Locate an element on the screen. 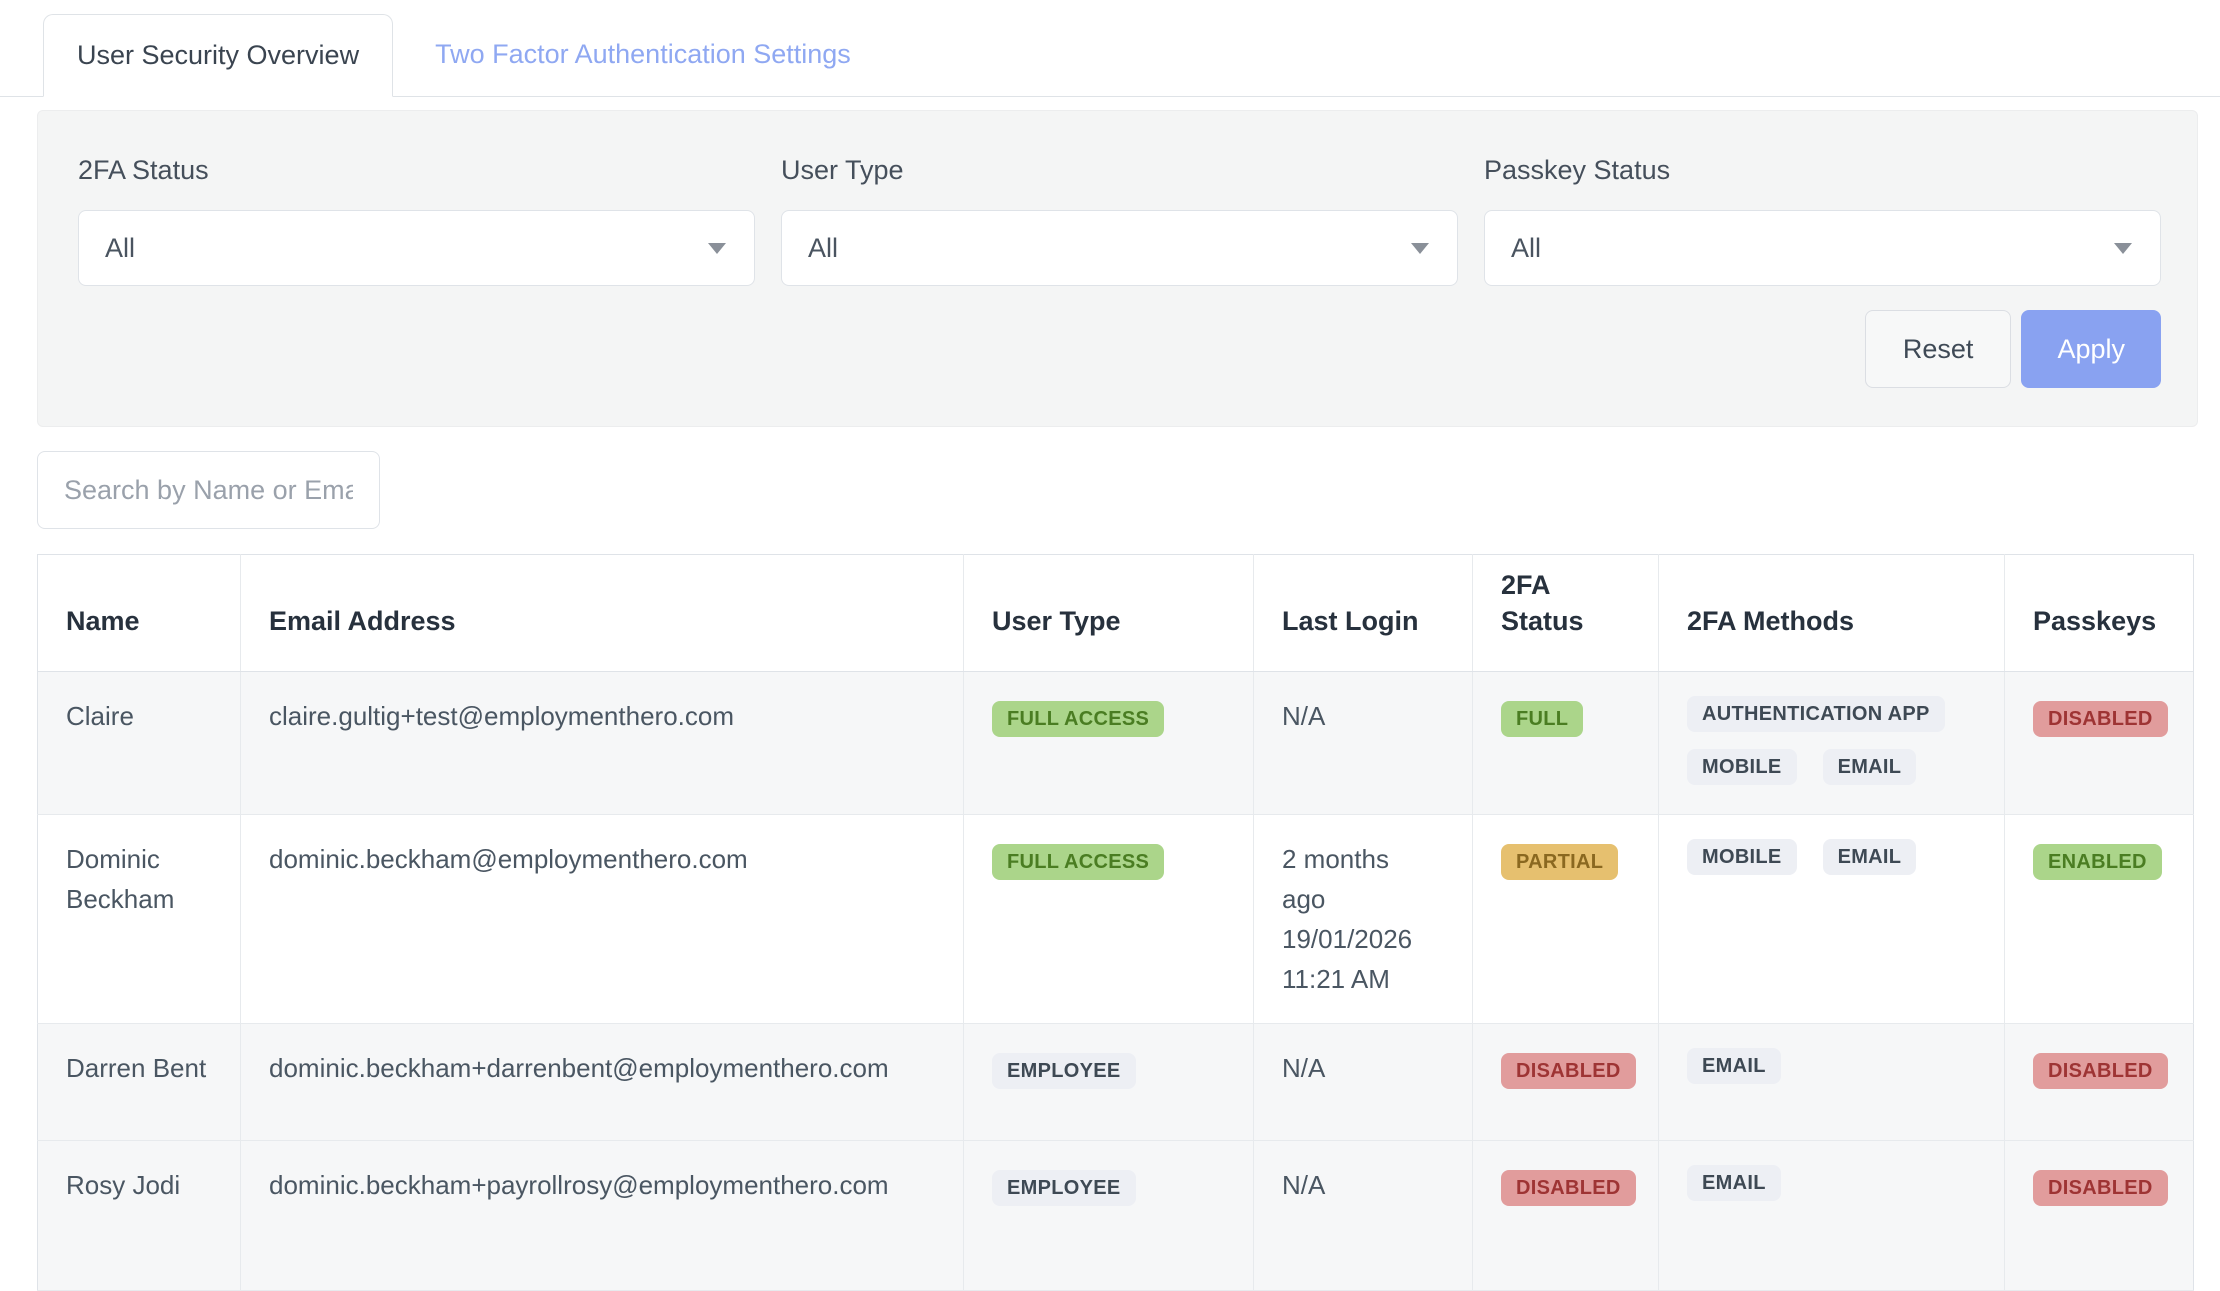 The image size is (2220, 1291). search-input is located at coordinates (208, 490).